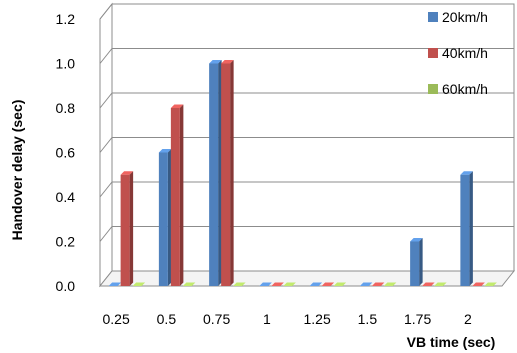 The width and height of the screenshot is (517, 353). I want to click on y-tick-labels: 0.0 0.2 0.4 0.6 0.8 1.0 1.2, so click(66, 152).